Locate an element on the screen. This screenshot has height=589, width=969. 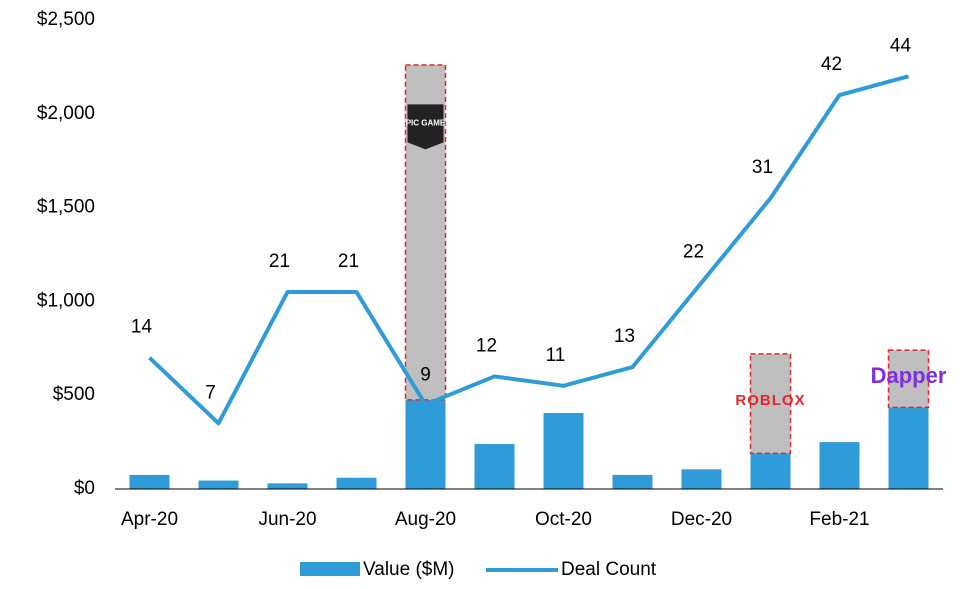
logo-badge is located at coordinates (425, 127).